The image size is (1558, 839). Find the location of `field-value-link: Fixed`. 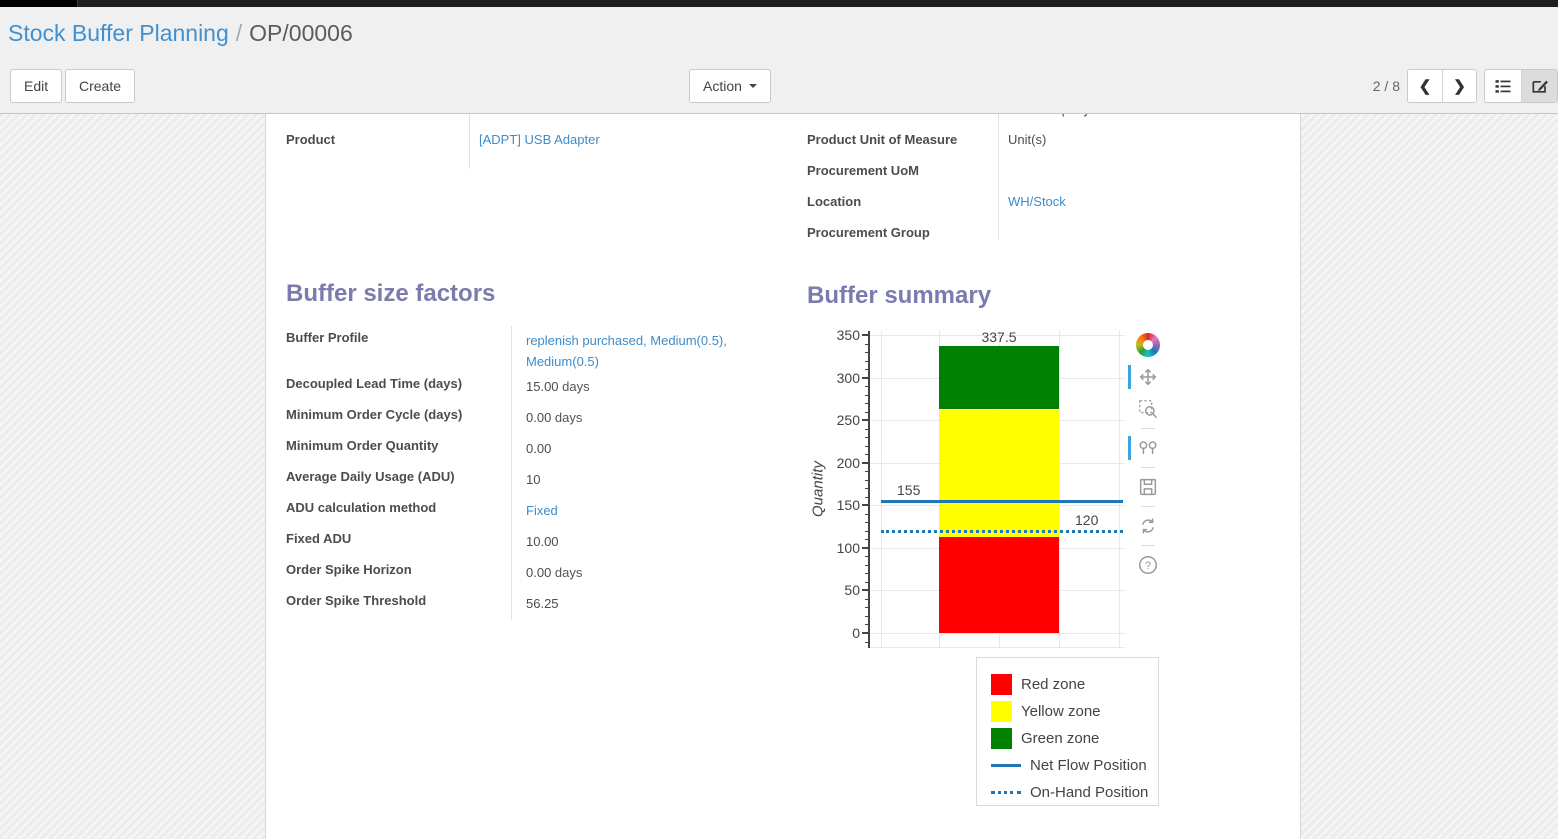

field-value-link: Fixed is located at coordinates (542, 510).